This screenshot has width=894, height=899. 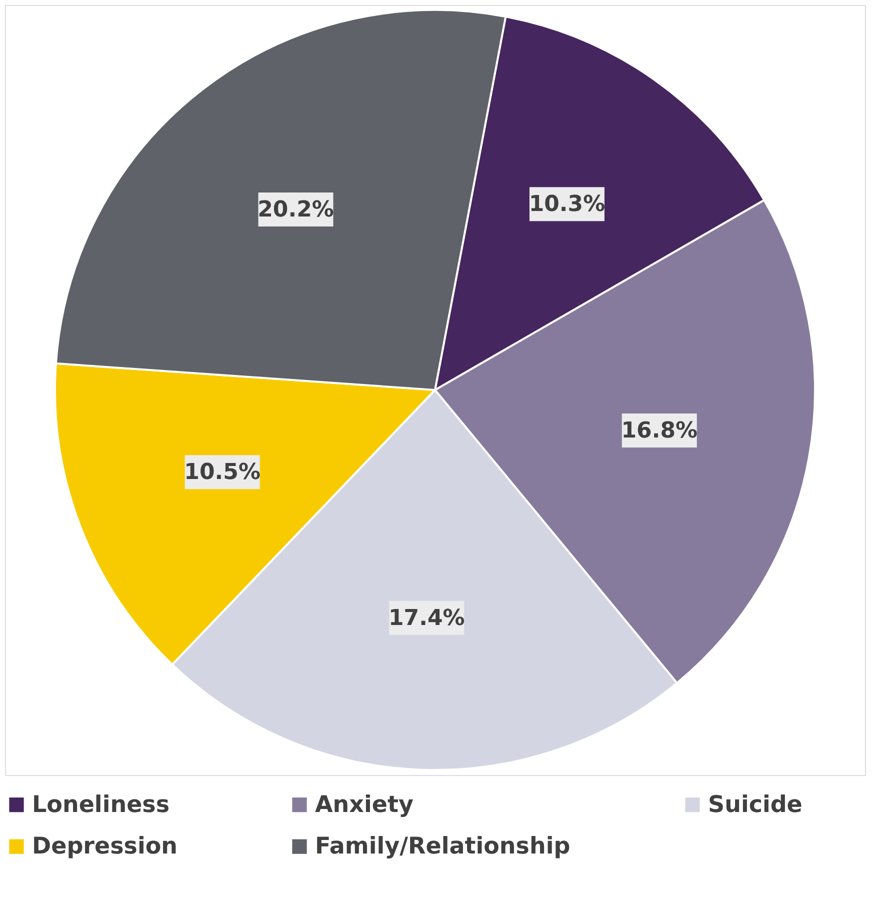 I want to click on legend-label: Depression, so click(x=105, y=847).